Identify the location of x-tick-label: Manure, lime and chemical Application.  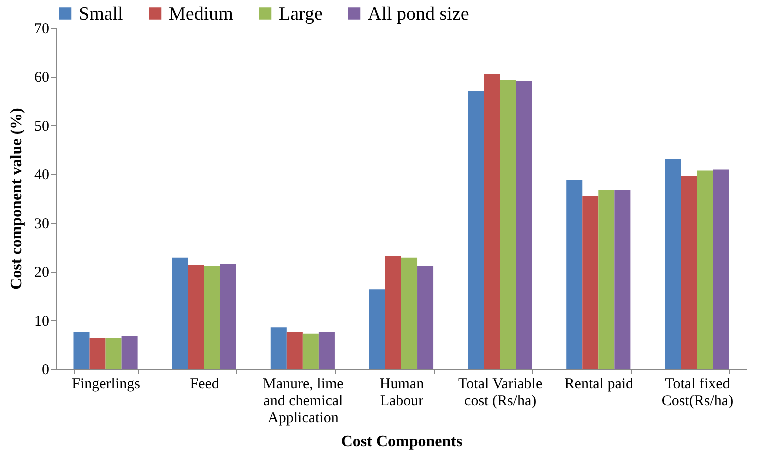
(303, 401).